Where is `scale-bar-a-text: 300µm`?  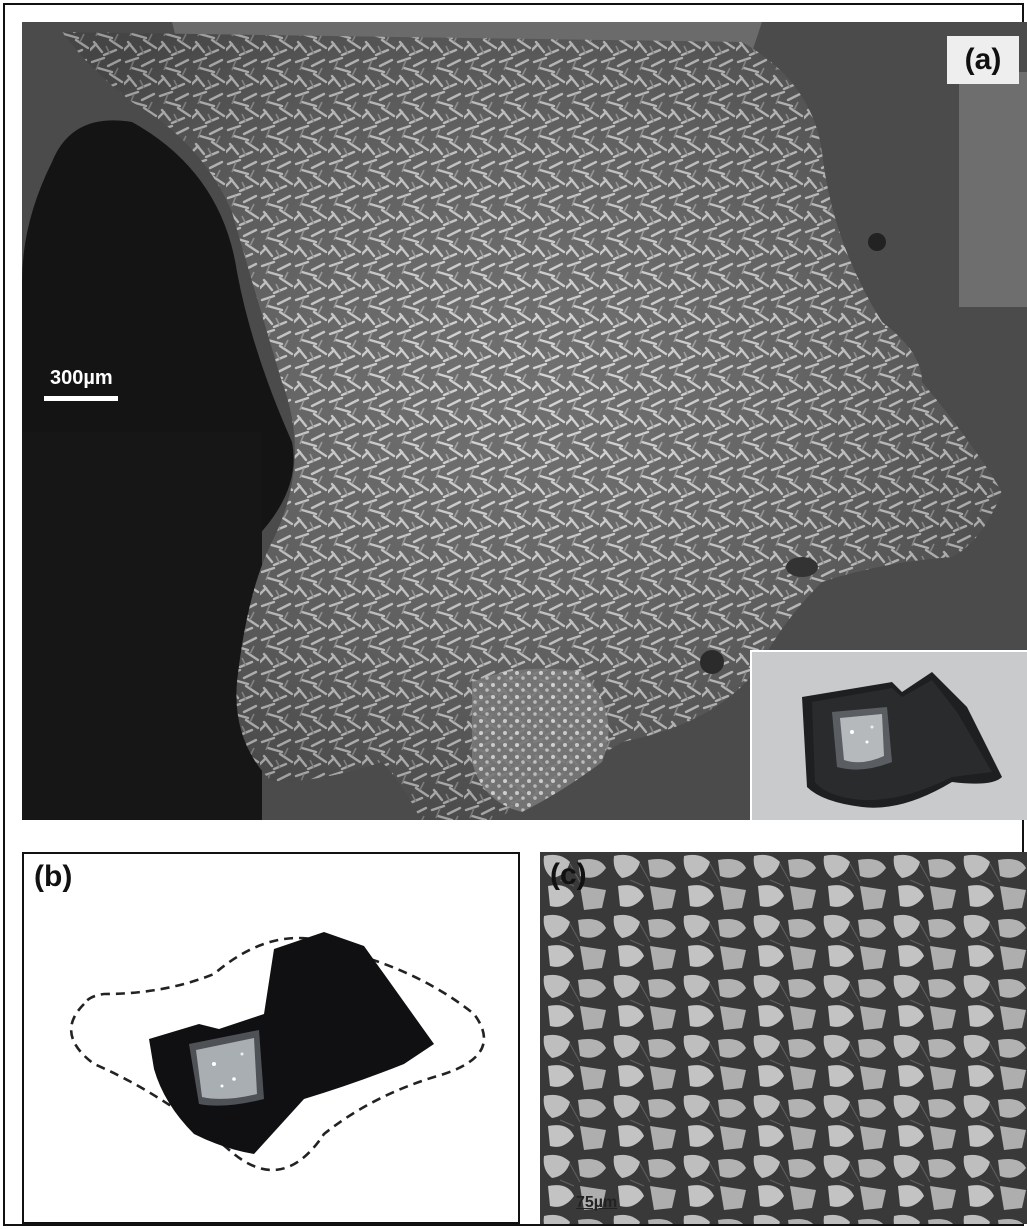 scale-bar-a-text: 300µm is located at coordinates (81, 378).